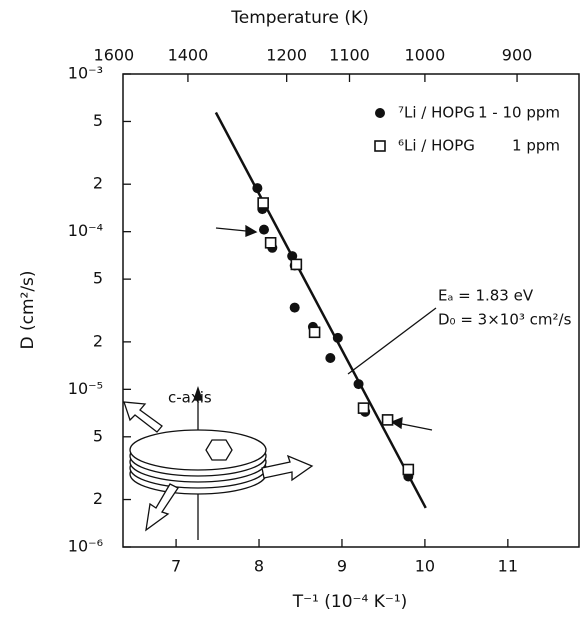  What do you see at coordinates (425, 55) in the screenshot?
I see `top-tick-label: 1000` at bounding box center [425, 55].